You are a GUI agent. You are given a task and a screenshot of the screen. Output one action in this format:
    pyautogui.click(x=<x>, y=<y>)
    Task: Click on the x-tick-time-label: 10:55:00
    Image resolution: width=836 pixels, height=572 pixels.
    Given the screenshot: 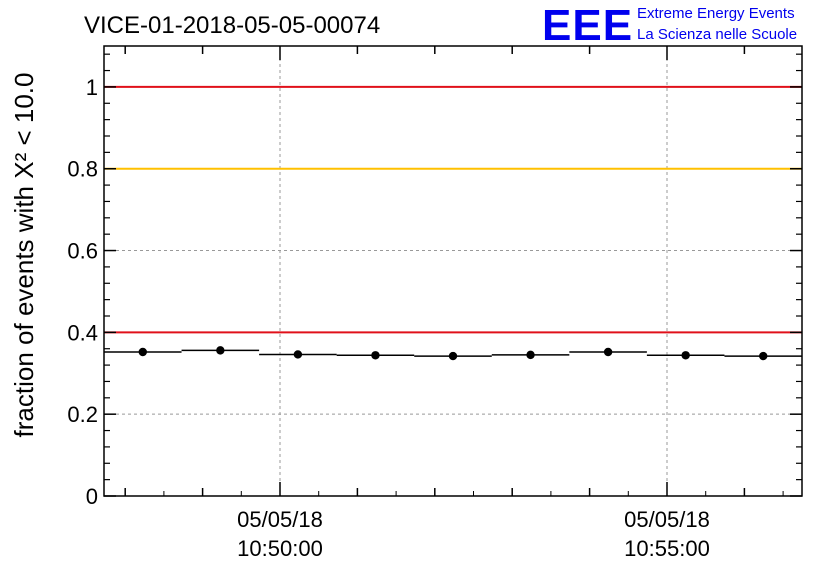 What is the action you would take?
    pyautogui.click(x=667, y=548)
    